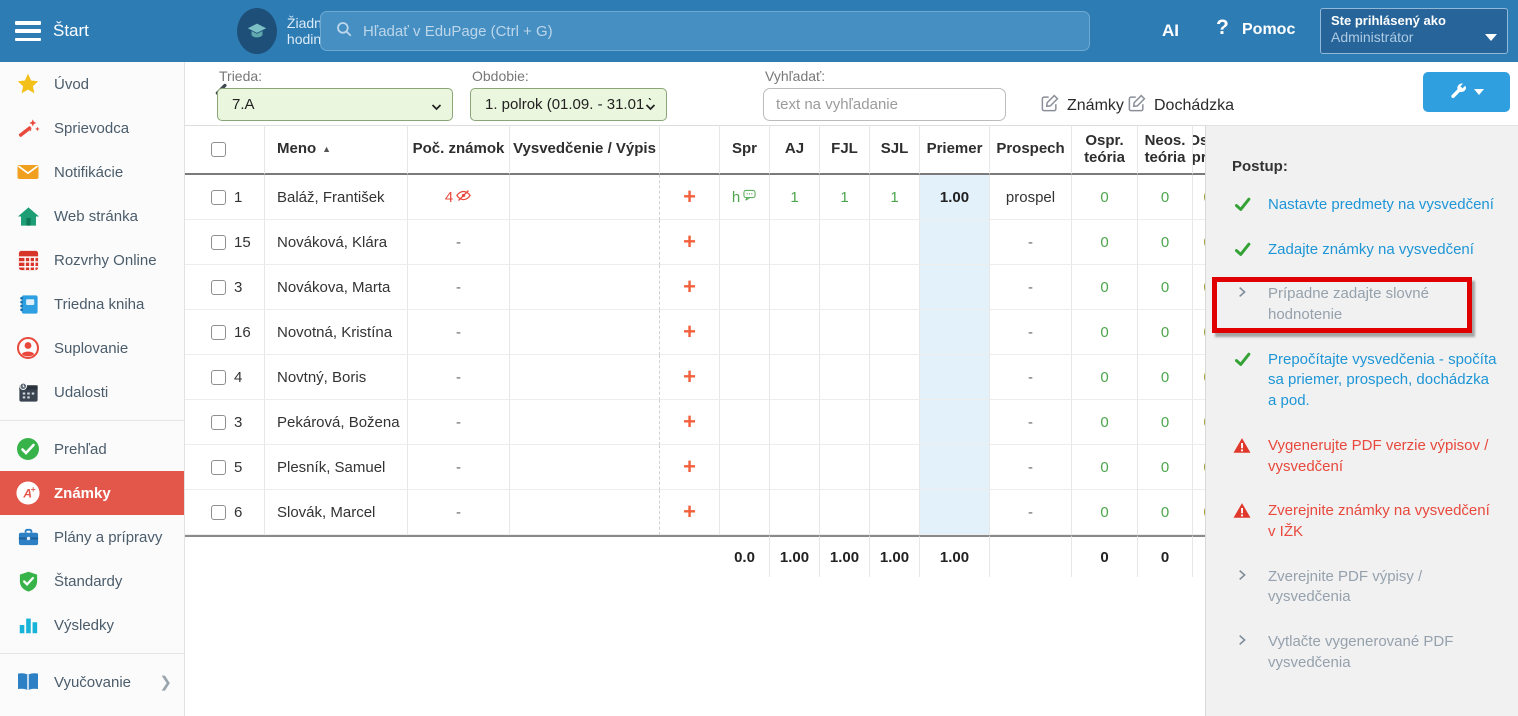 Image resolution: width=1518 pixels, height=716 pixels. What do you see at coordinates (92, 581) in the screenshot?
I see `sidebar-item--tandardy: Štandardy` at bounding box center [92, 581].